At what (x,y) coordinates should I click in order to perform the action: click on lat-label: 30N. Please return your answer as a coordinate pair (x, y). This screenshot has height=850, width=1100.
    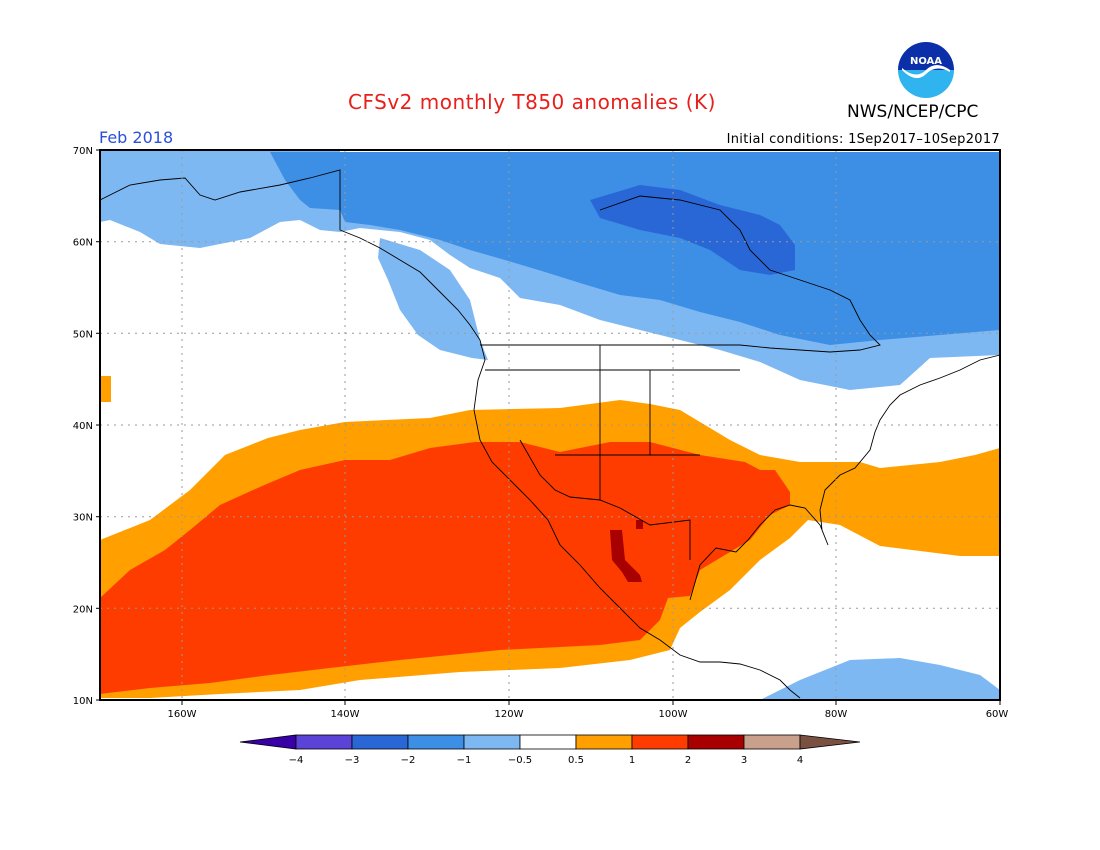
    Looking at the image, I should click on (83, 518).